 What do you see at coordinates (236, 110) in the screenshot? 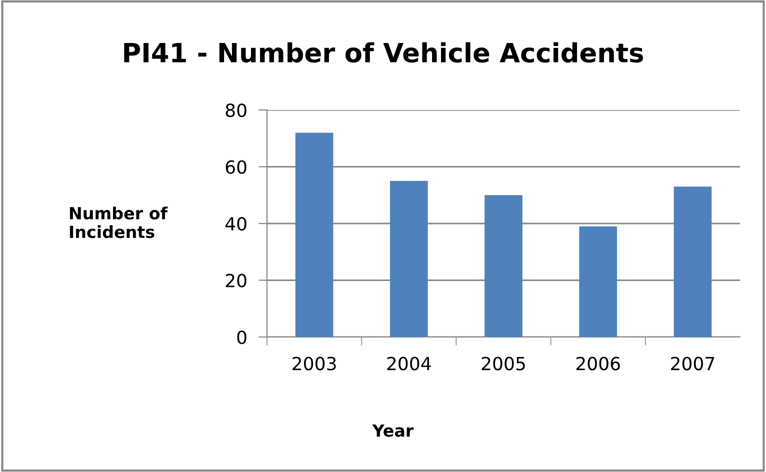
I see `y-tick-label: 80` at bounding box center [236, 110].